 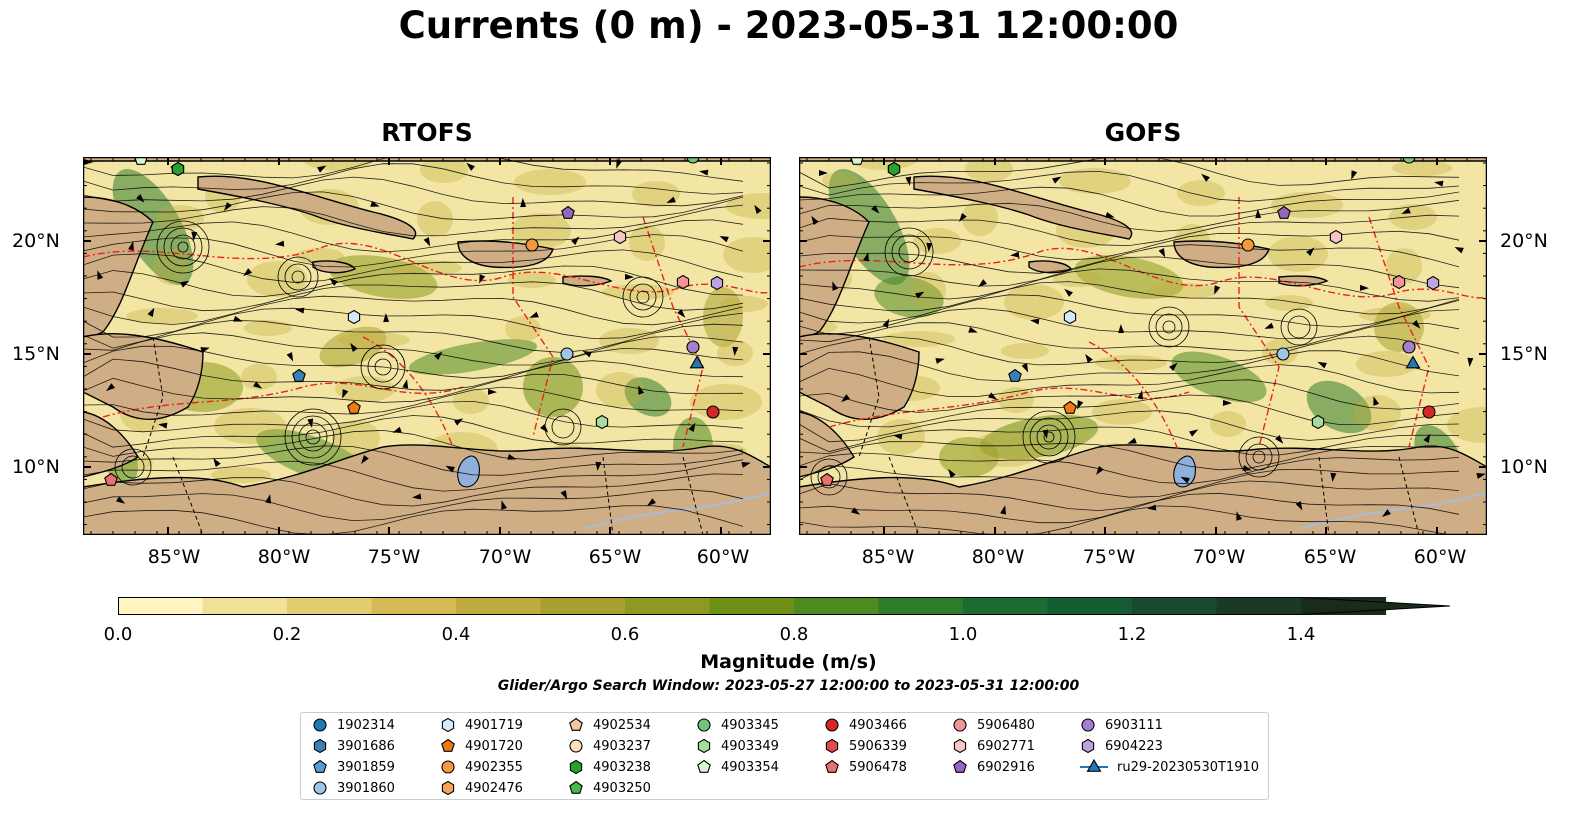 I want to click on legend-entry: 6902771, so click(x=993, y=746).